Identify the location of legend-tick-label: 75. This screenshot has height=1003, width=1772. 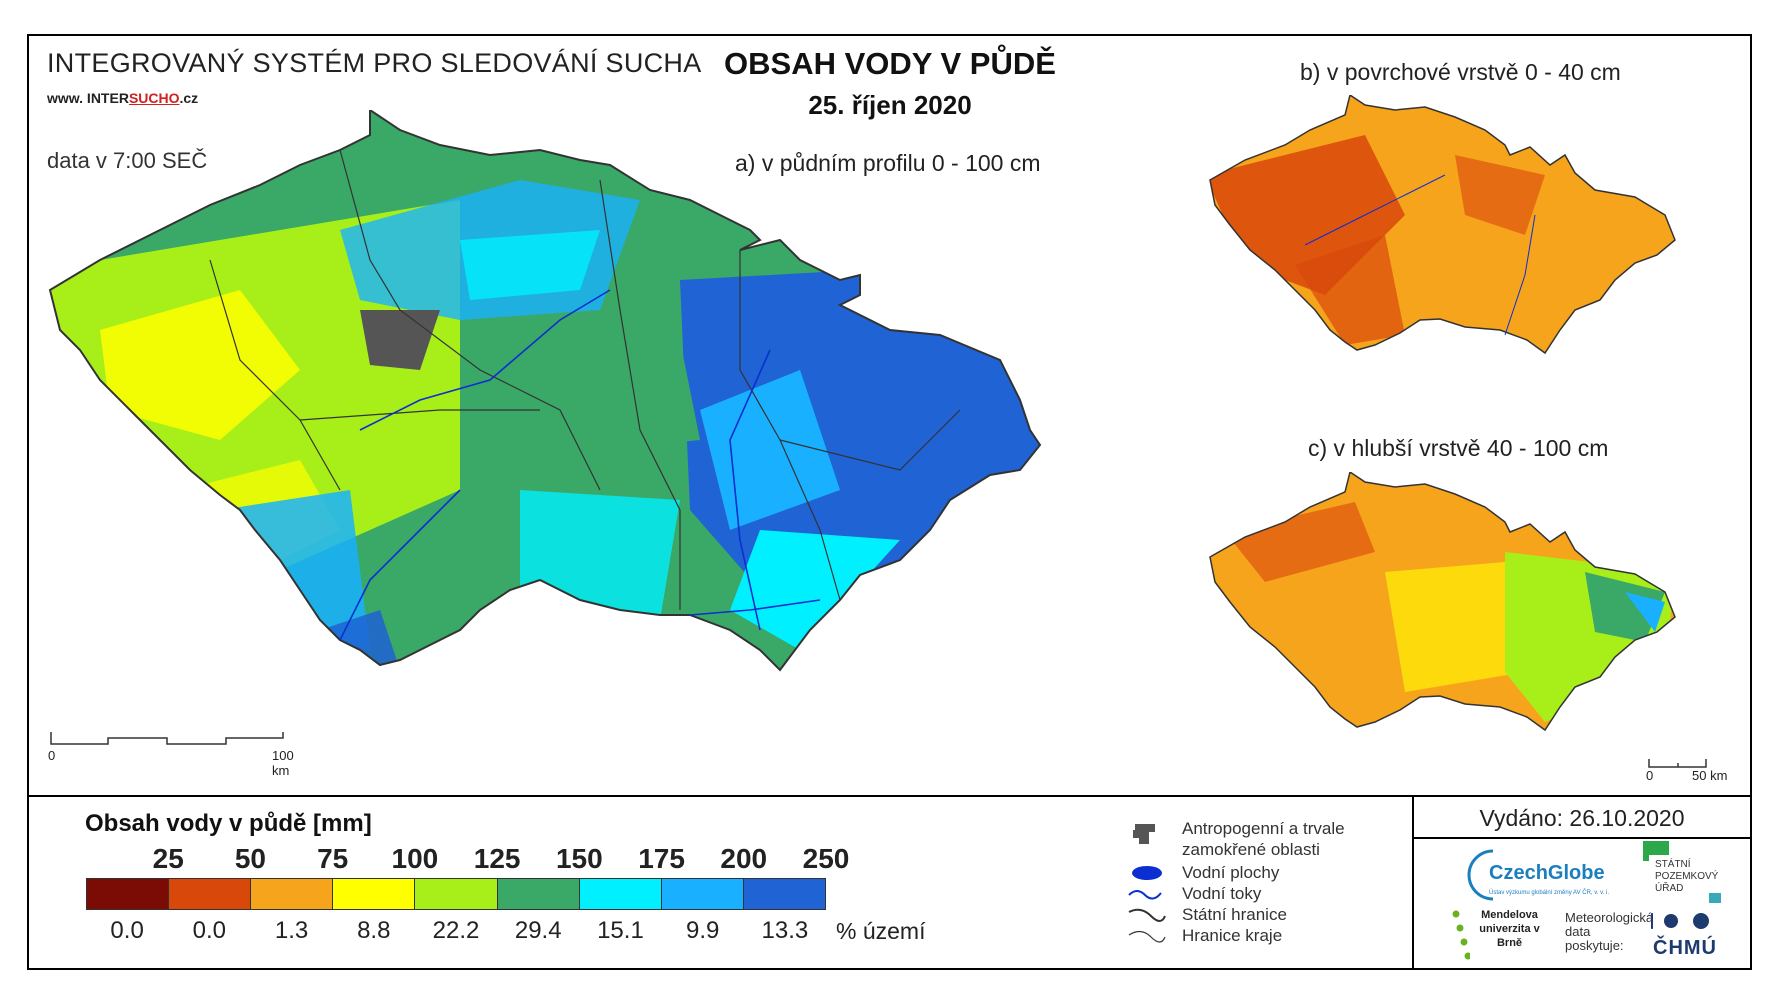
(333, 858).